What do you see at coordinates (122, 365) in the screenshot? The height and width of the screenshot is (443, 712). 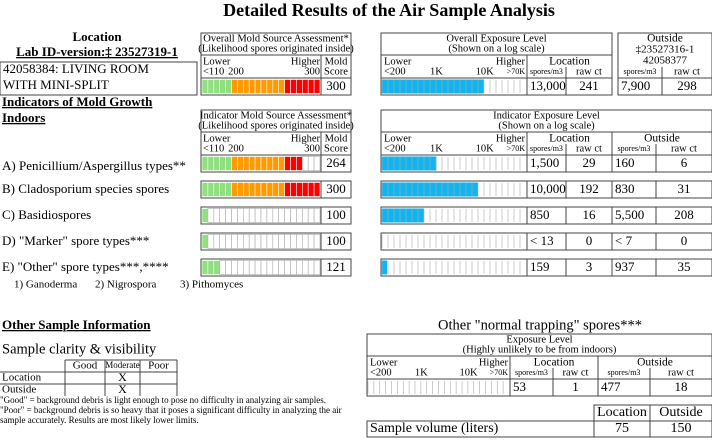 I see `label: Moderate` at bounding box center [122, 365].